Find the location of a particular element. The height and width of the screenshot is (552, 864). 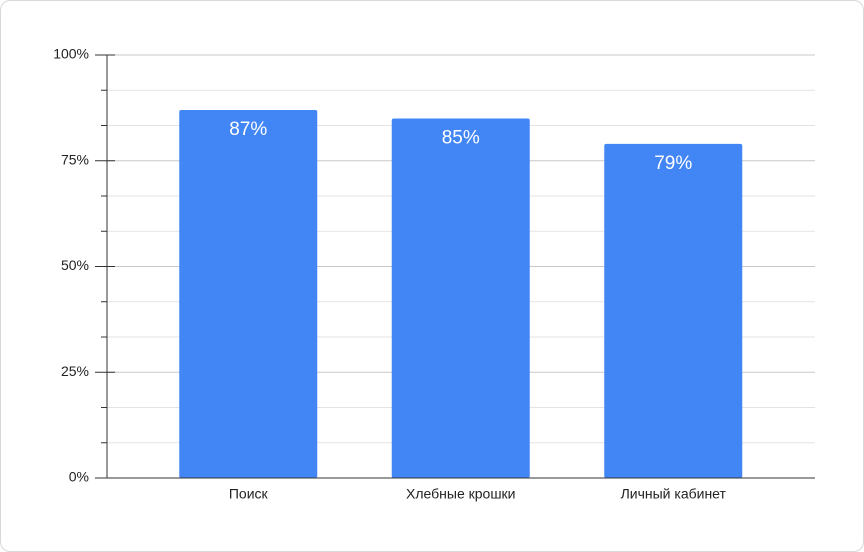

y-tick-label: 75% is located at coordinates (75, 159).